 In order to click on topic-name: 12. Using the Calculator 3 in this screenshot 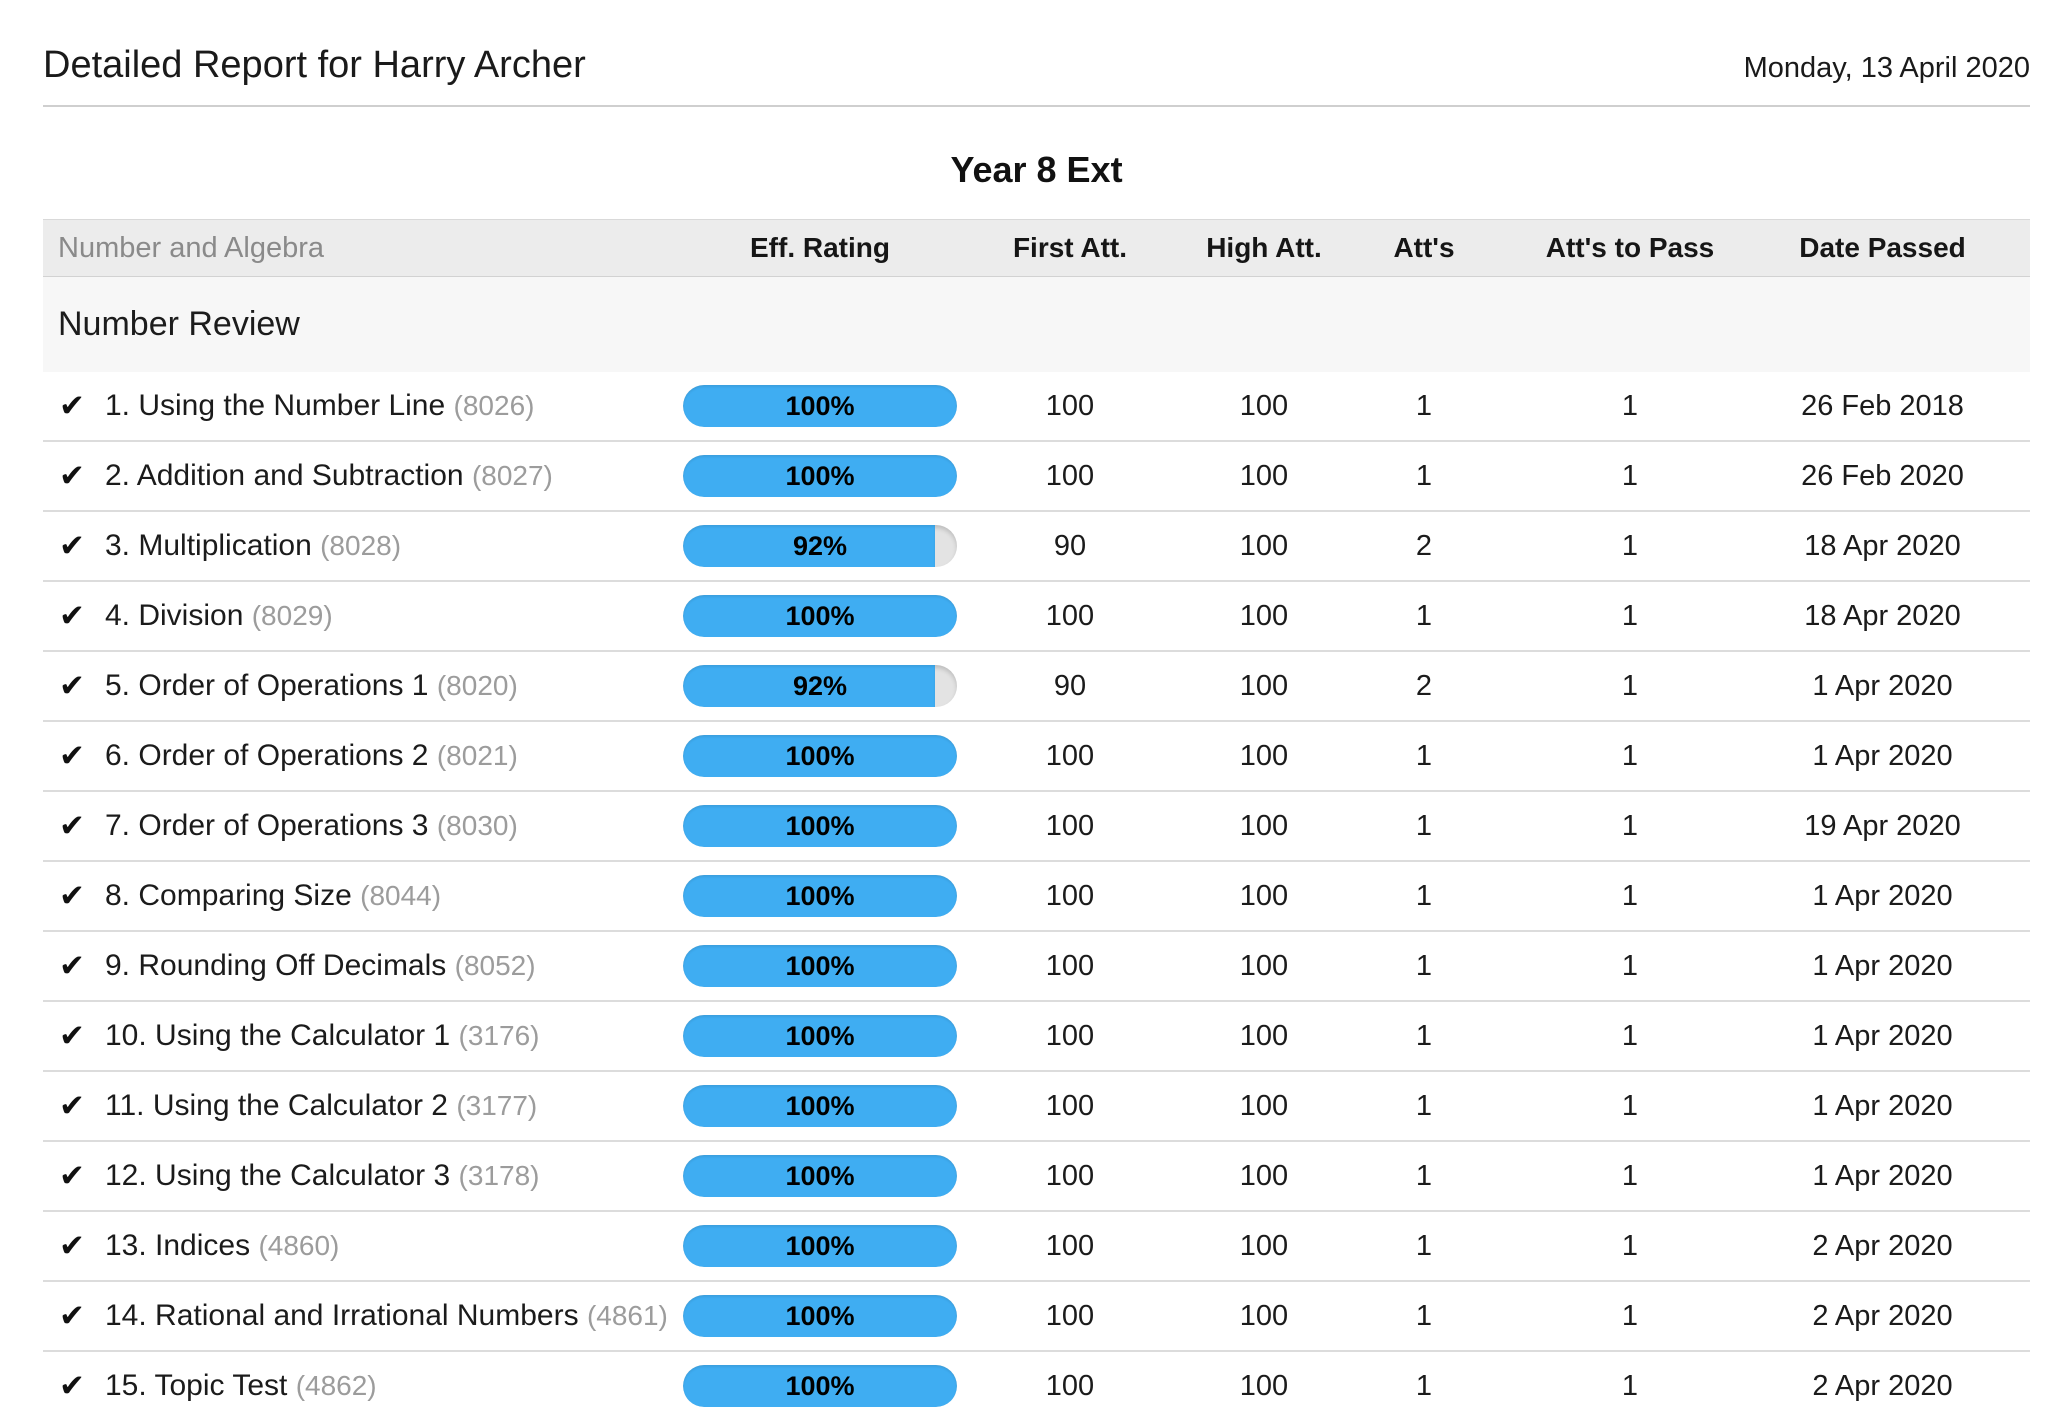, I will do `click(278, 1175)`.